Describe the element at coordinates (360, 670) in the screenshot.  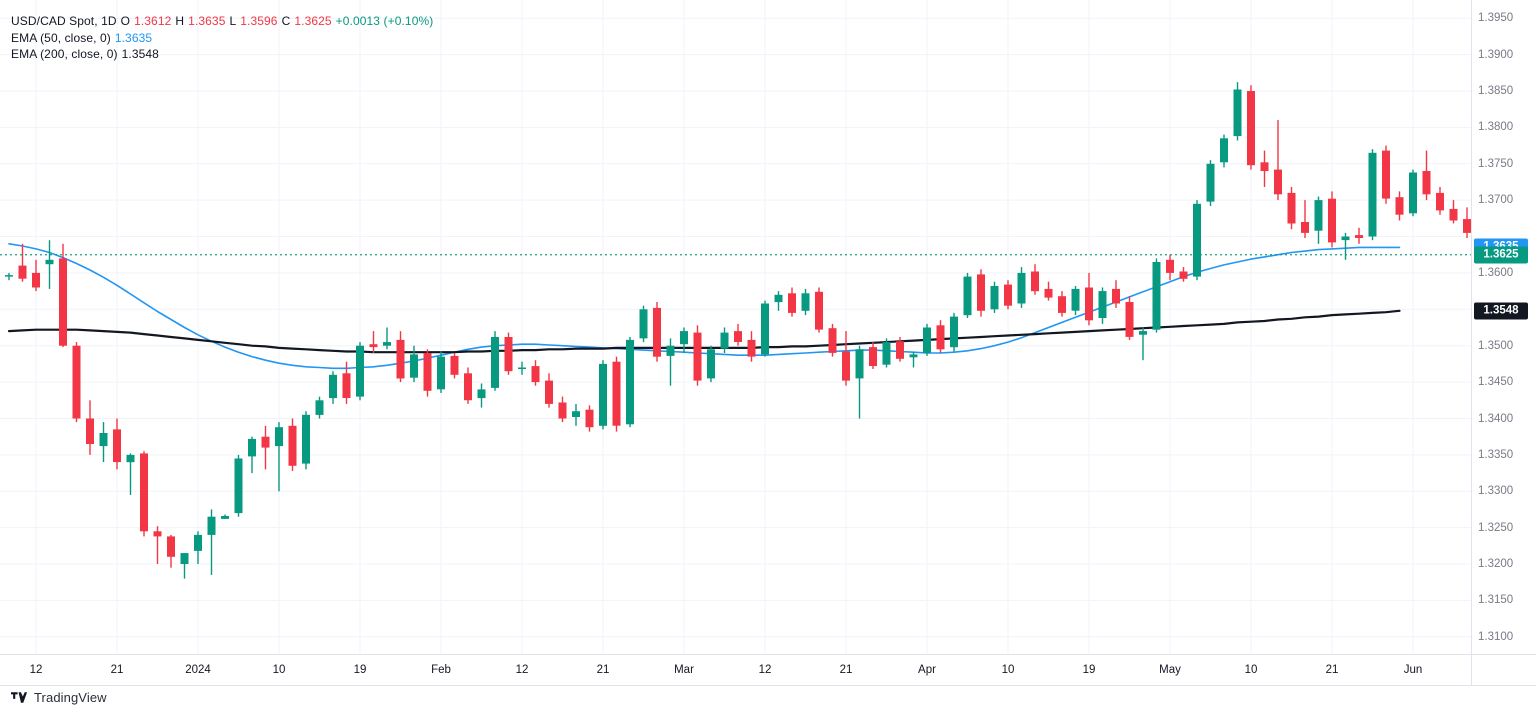
I see `time-tick-label: 19` at that location.